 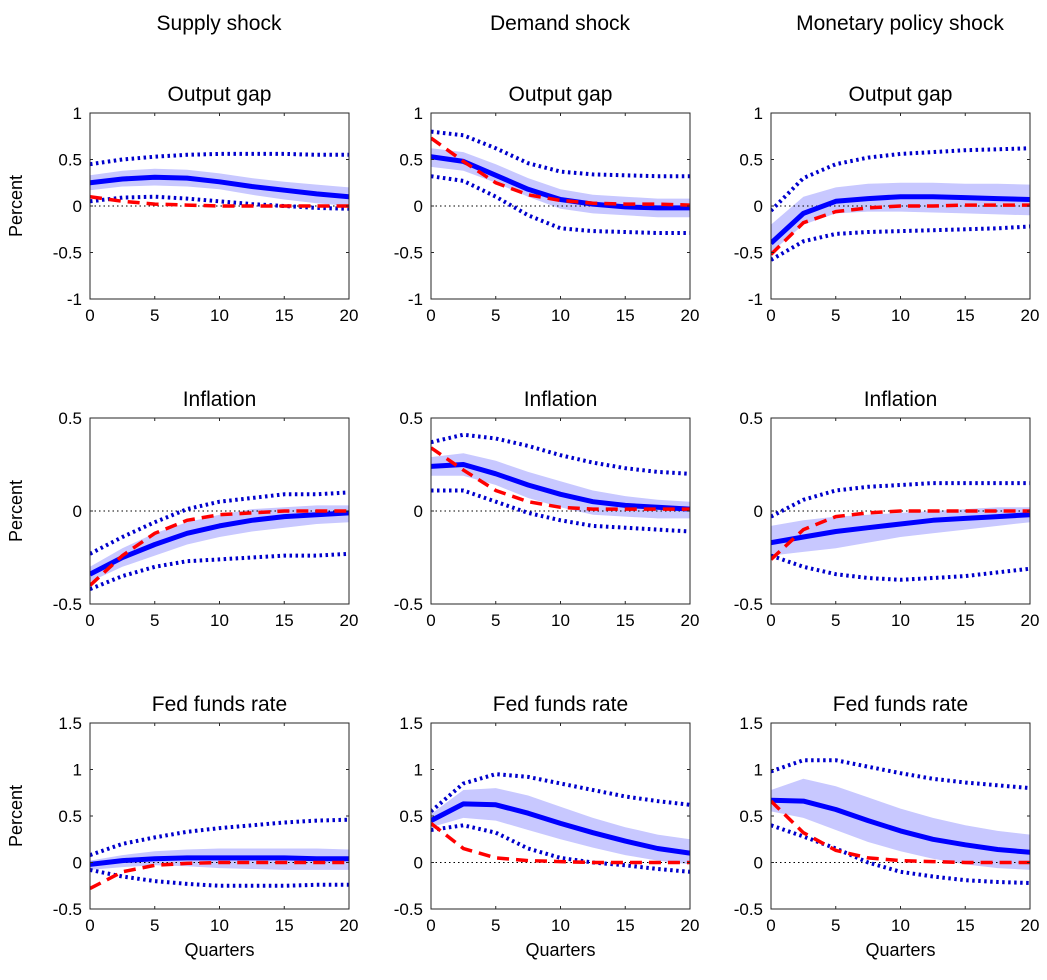 I want to click on chart-4-ytick-label: 0.5, so click(x=70, y=418).